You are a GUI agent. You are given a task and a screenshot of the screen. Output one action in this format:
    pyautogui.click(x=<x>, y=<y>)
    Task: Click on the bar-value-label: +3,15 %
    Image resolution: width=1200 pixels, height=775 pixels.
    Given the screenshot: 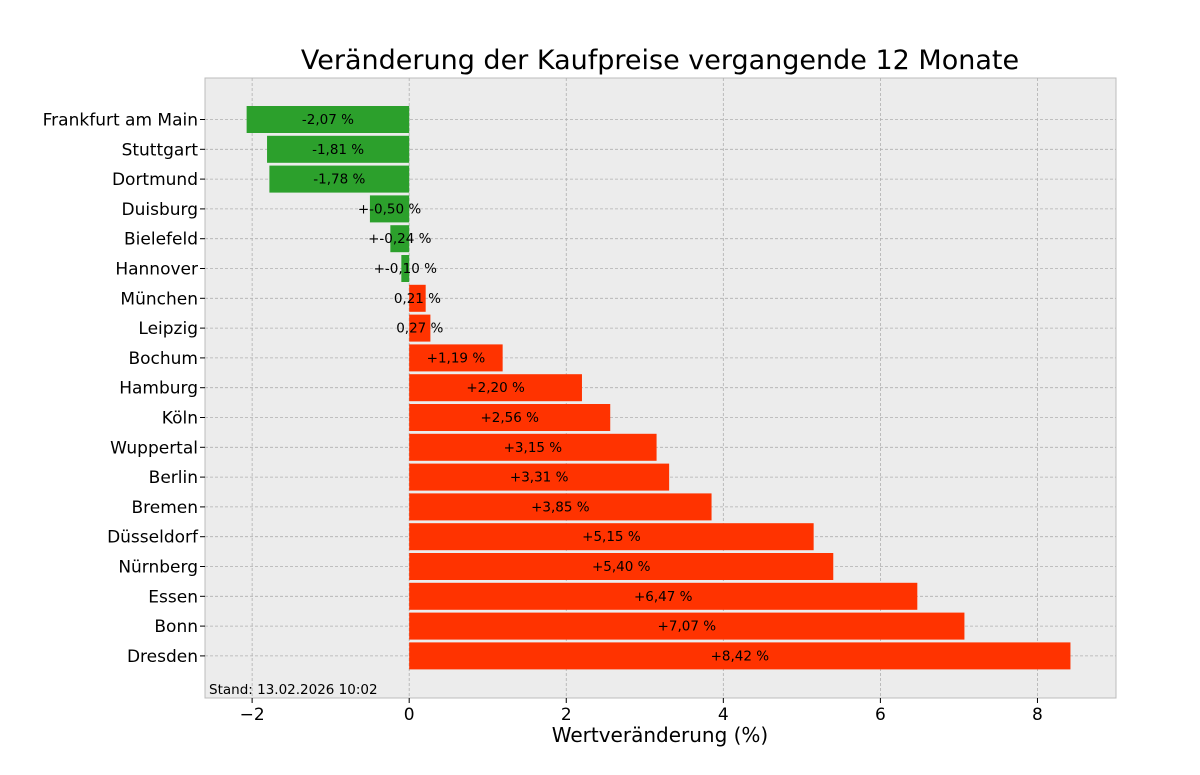 What is the action you would take?
    pyautogui.click(x=533, y=448)
    